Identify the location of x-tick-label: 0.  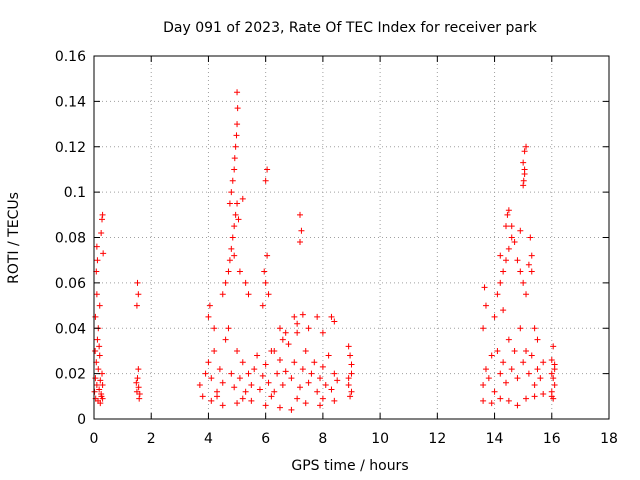
(94, 439).